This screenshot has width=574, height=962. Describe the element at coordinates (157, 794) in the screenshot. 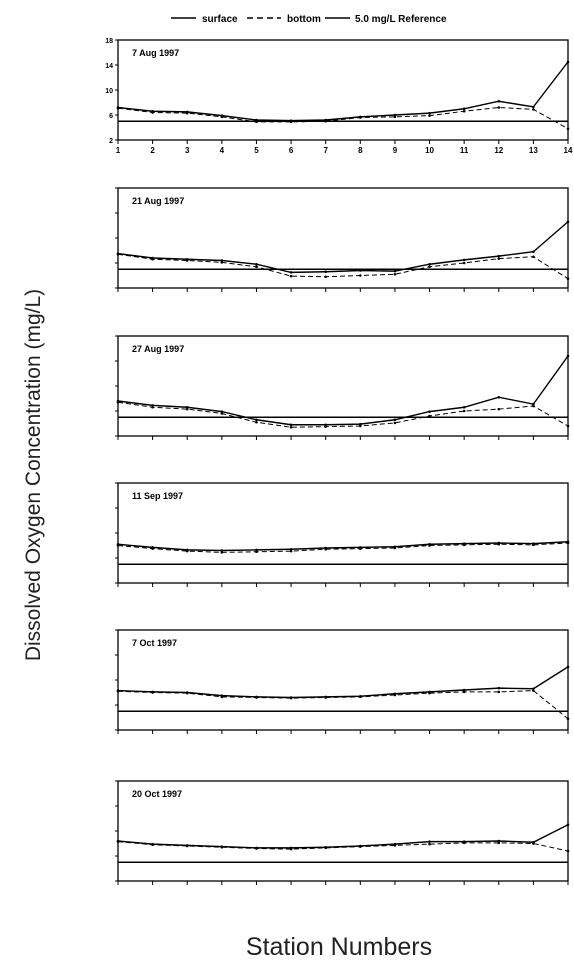

I see `panel-title: 20 Oct 1997` at that location.